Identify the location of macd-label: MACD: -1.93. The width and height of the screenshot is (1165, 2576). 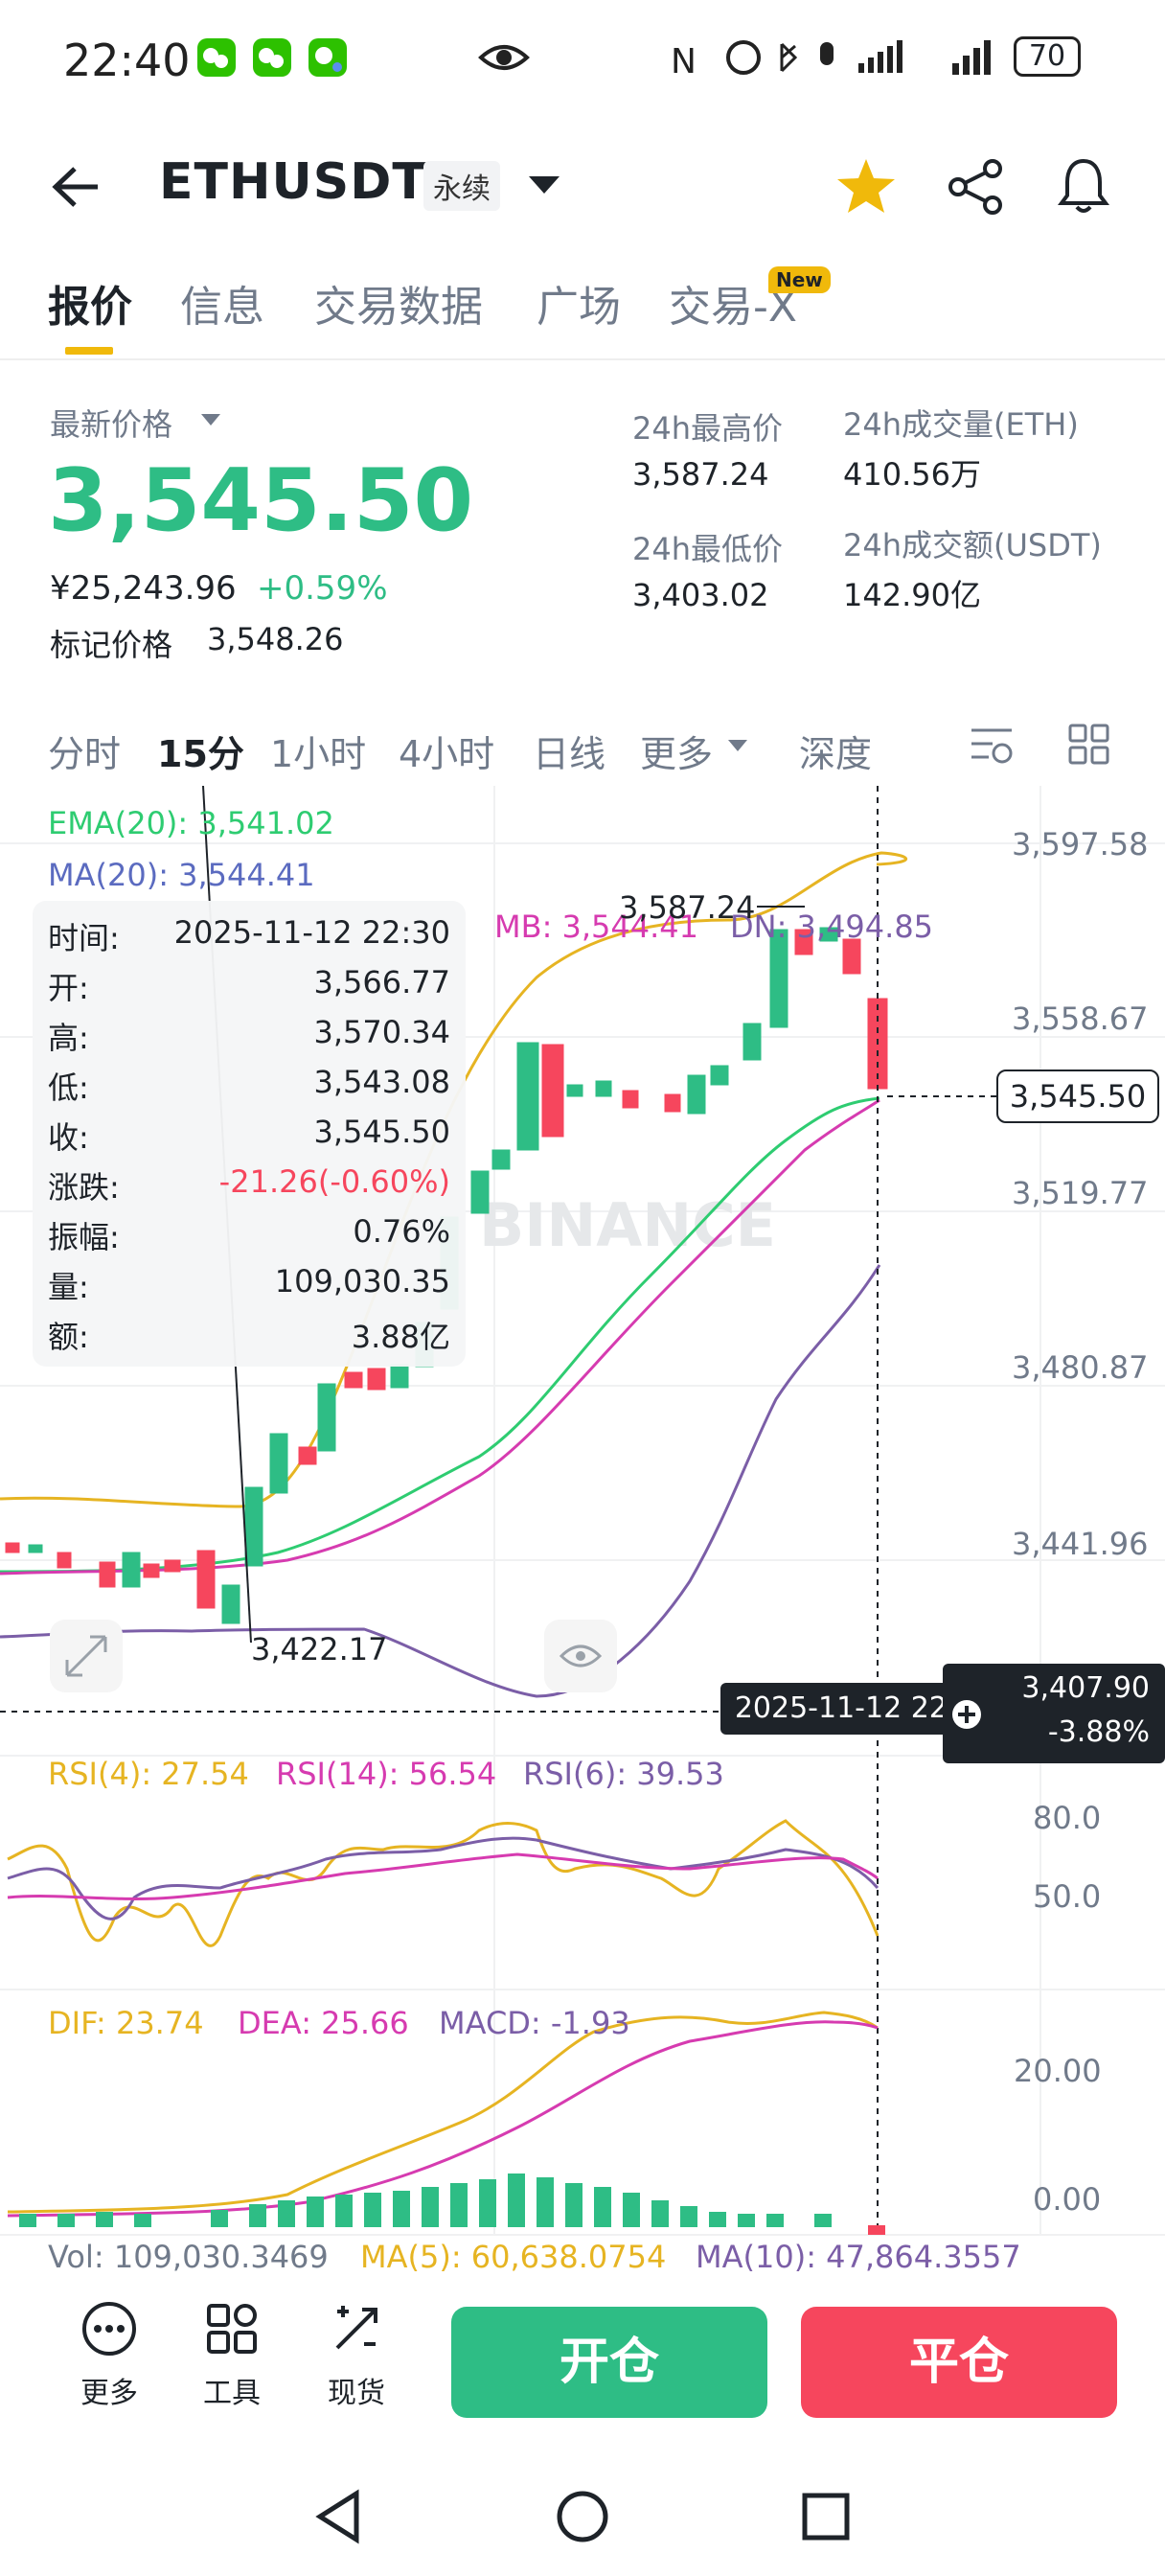
(534, 2023).